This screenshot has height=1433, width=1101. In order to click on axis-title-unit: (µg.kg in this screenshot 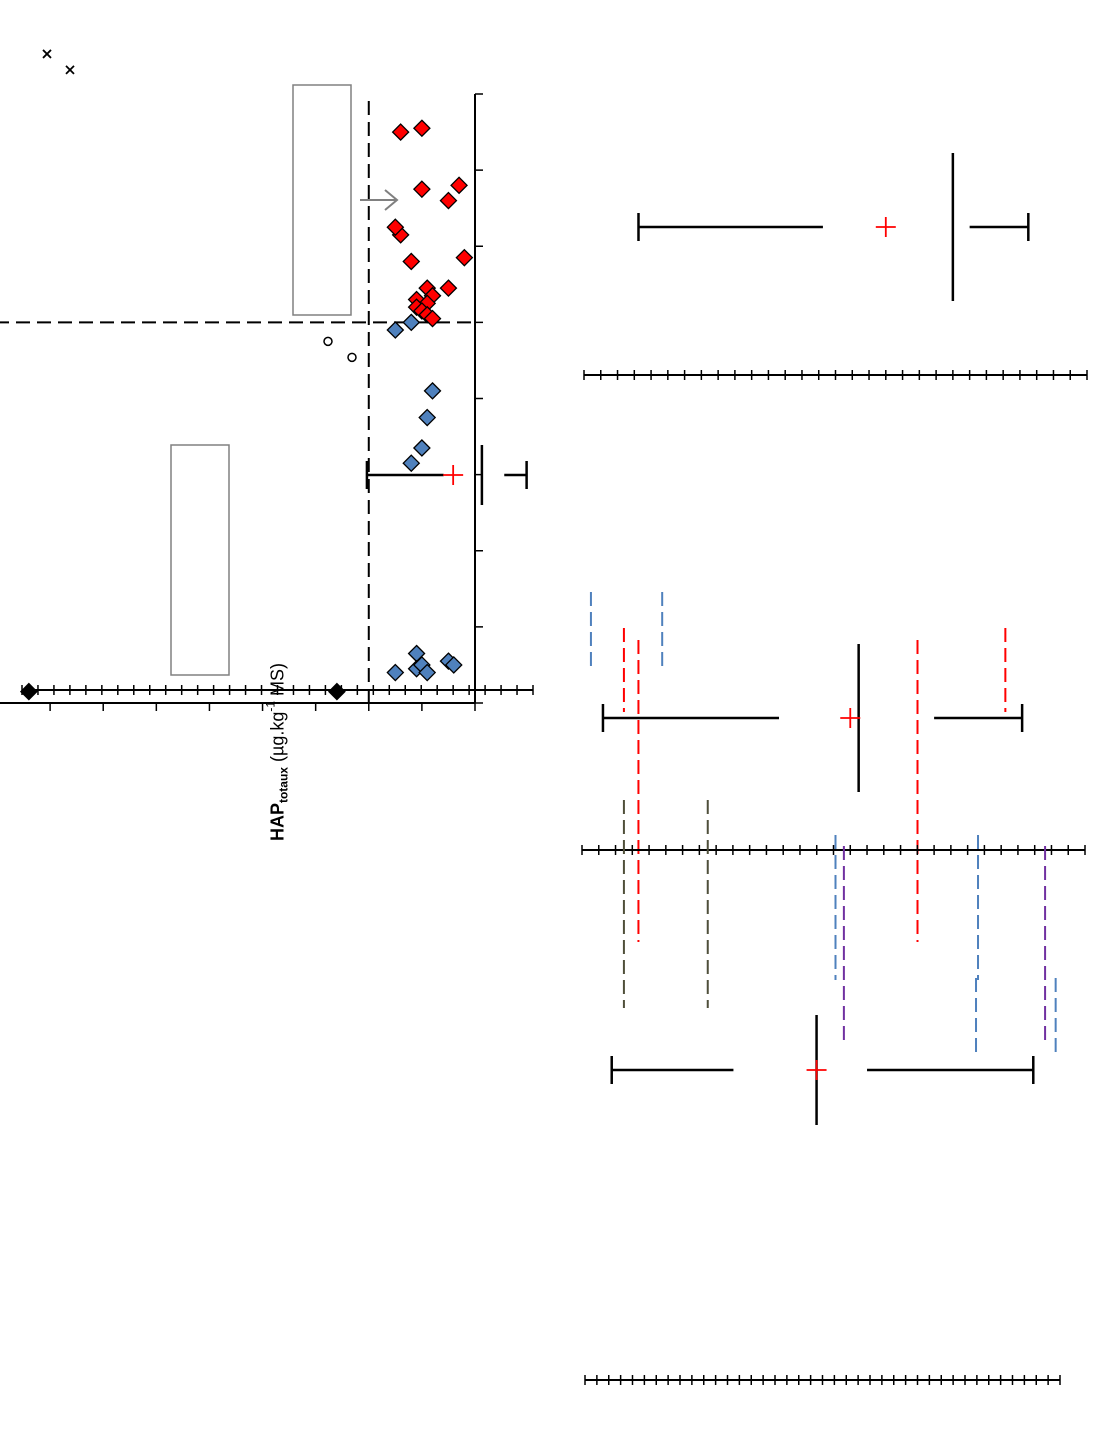, I will do `click(278, 739)`.